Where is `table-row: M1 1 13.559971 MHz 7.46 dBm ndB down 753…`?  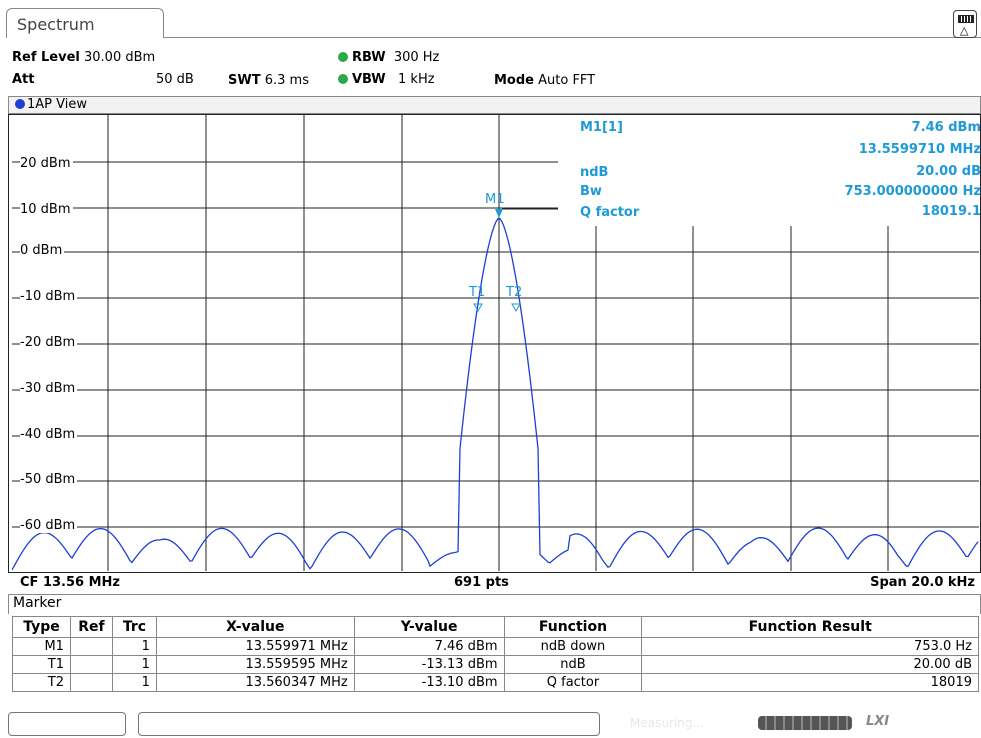 table-row: M1 1 13.559971 MHz 7.46 dBm ndB down 753… is located at coordinates (495, 646).